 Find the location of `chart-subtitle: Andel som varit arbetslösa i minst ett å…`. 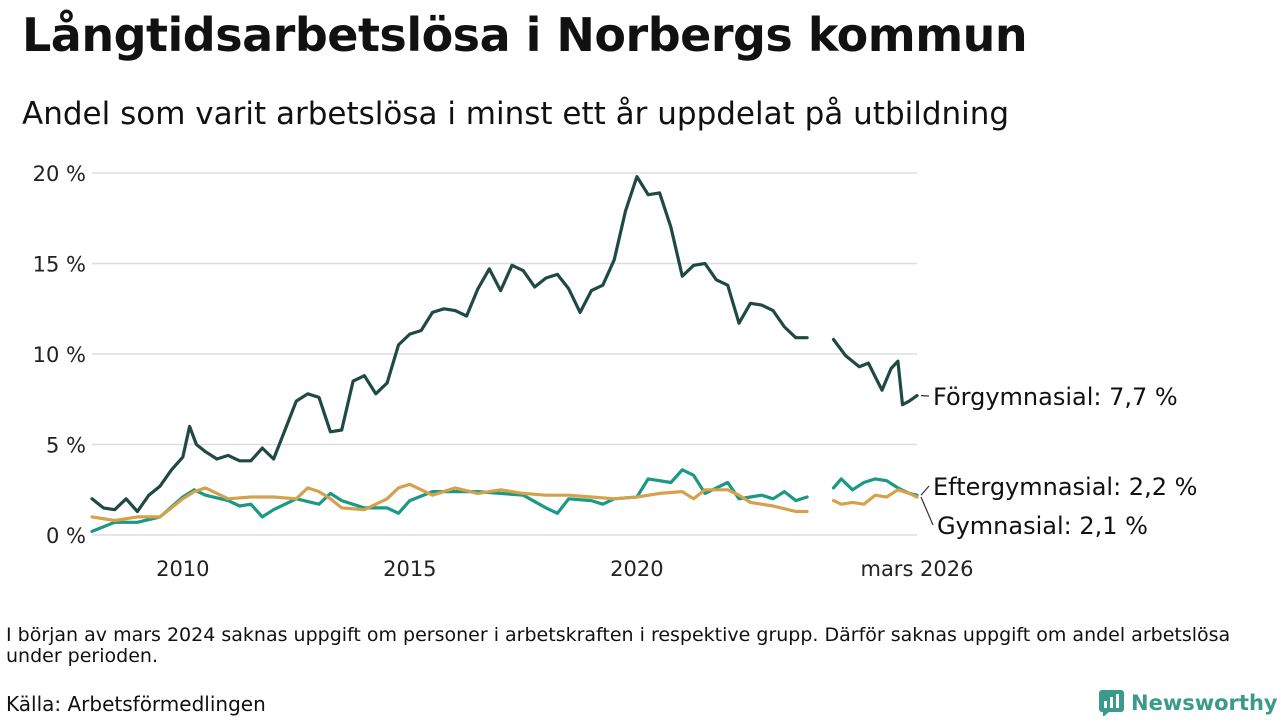

chart-subtitle: Andel som varit arbetslösa i minst ett å… is located at coordinates (516, 114).